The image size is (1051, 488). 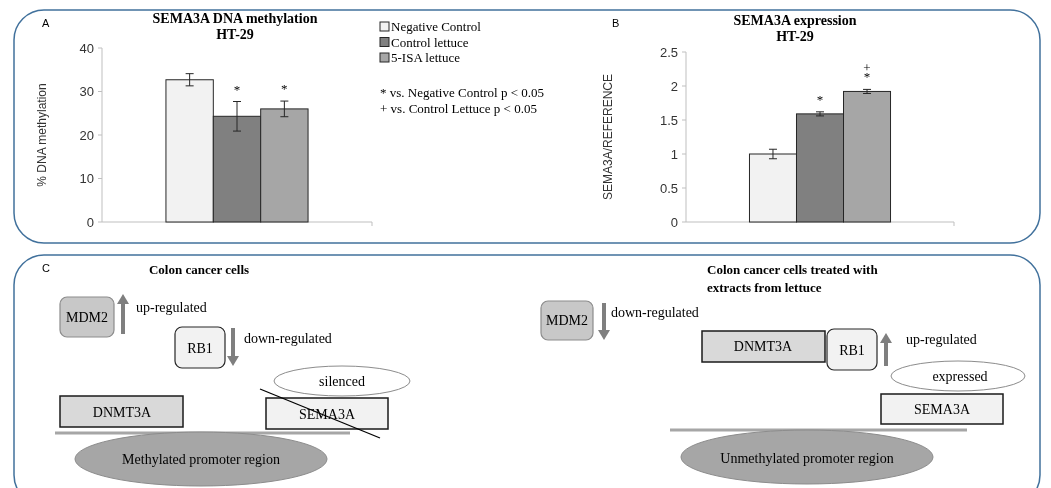 I want to click on y-tick-label: 2, so click(x=674, y=86).